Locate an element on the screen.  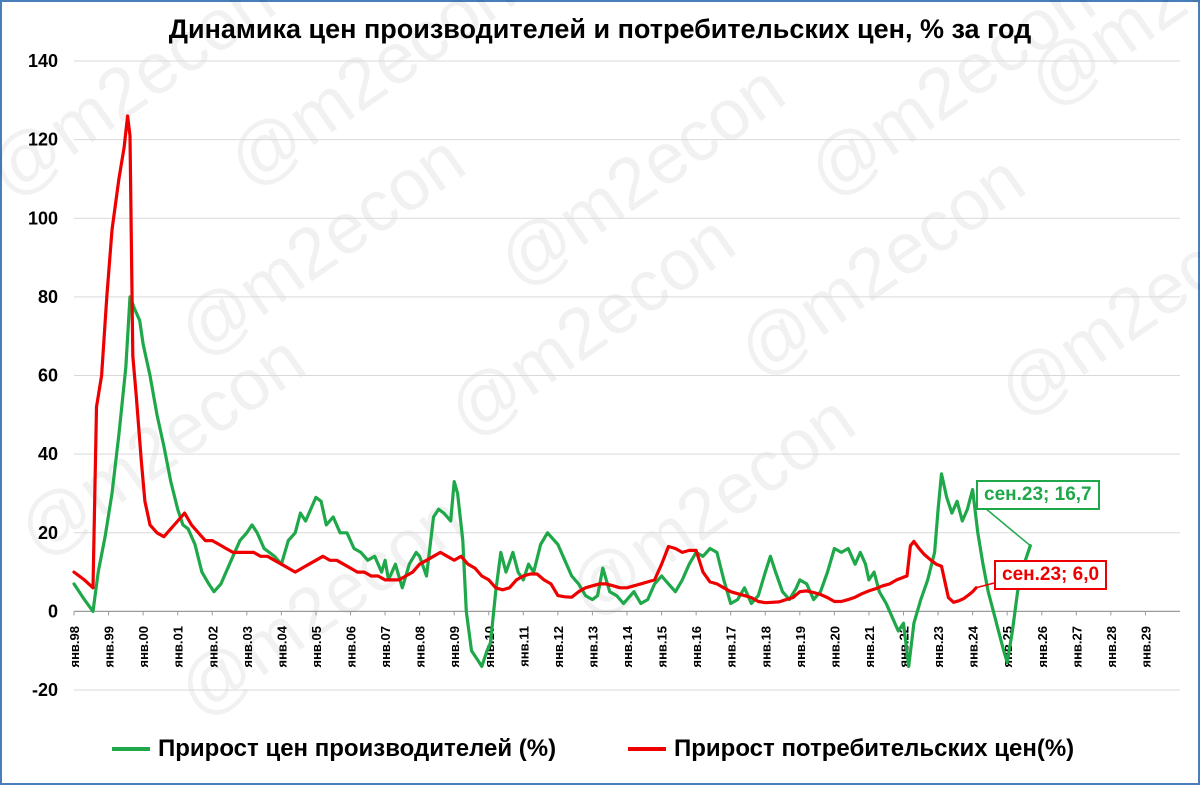
x-tick-label: янв.21 is located at coordinates (869, 647).